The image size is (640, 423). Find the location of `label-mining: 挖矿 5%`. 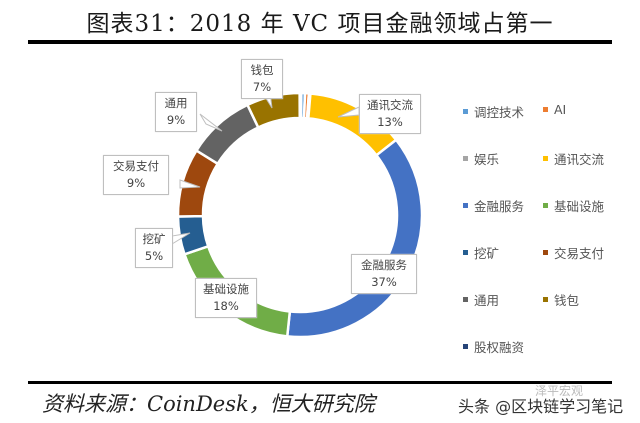

label-mining: 挖矿 5% is located at coordinates (154, 248).